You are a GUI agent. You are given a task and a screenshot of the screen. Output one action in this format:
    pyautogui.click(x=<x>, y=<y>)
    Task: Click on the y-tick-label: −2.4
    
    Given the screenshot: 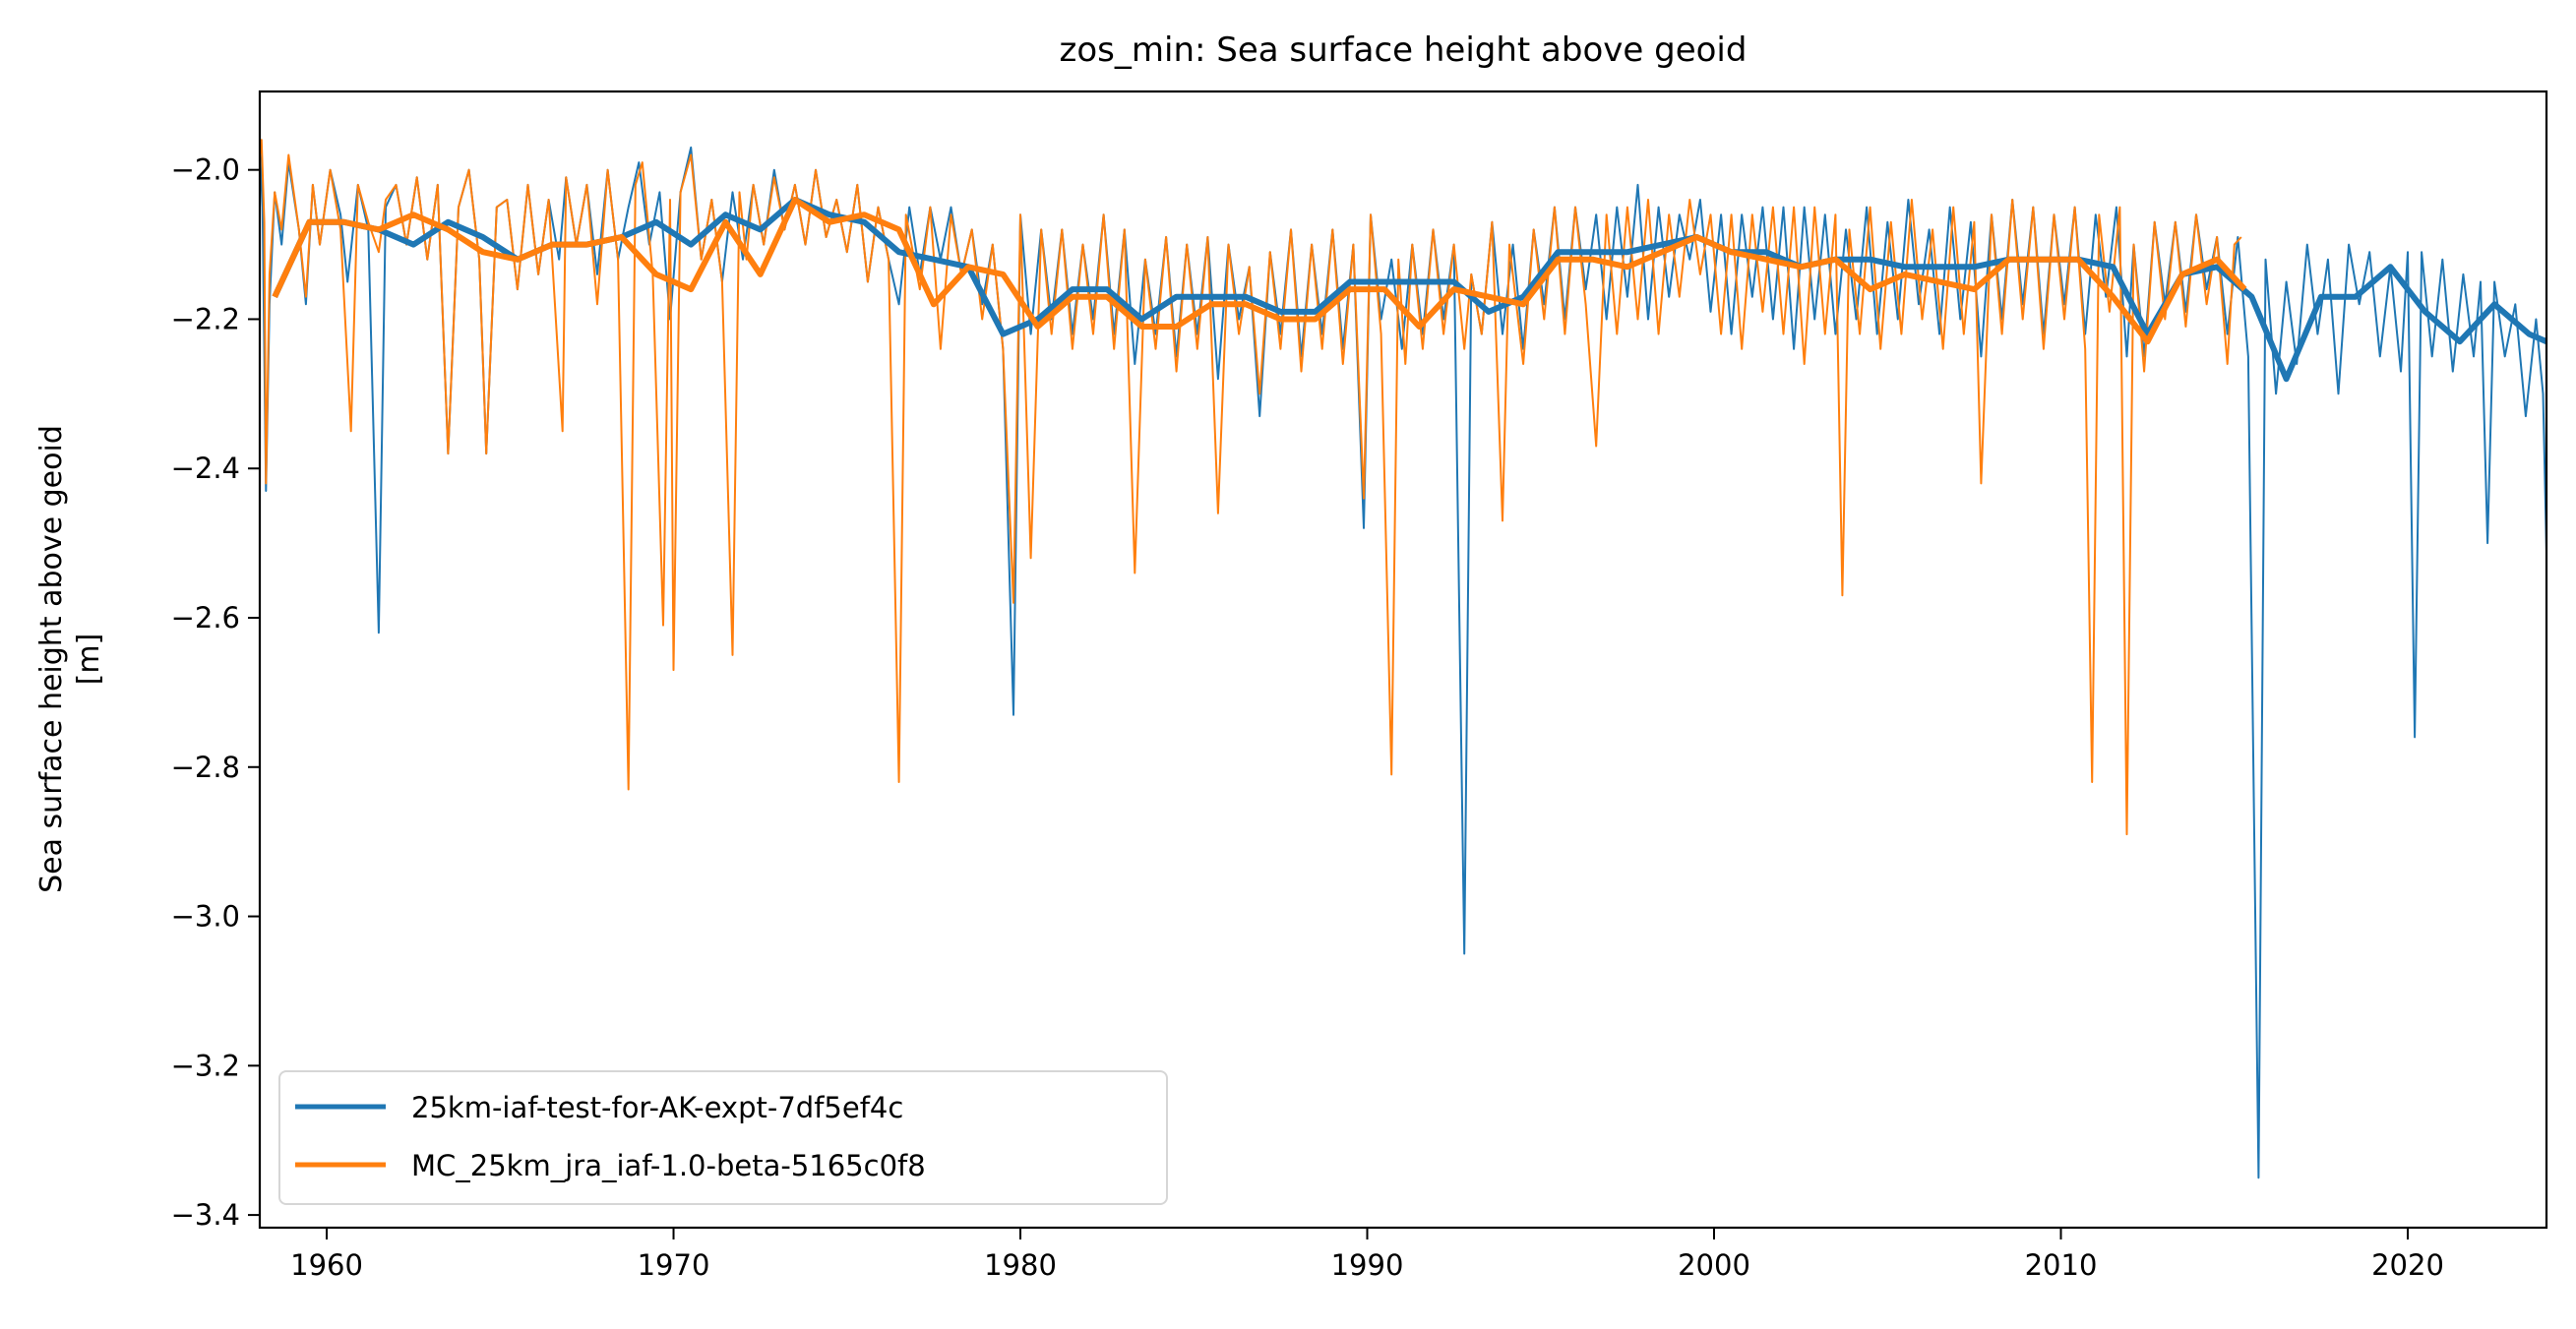 What is the action you would take?
    pyautogui.click(x=206, y=468)
    